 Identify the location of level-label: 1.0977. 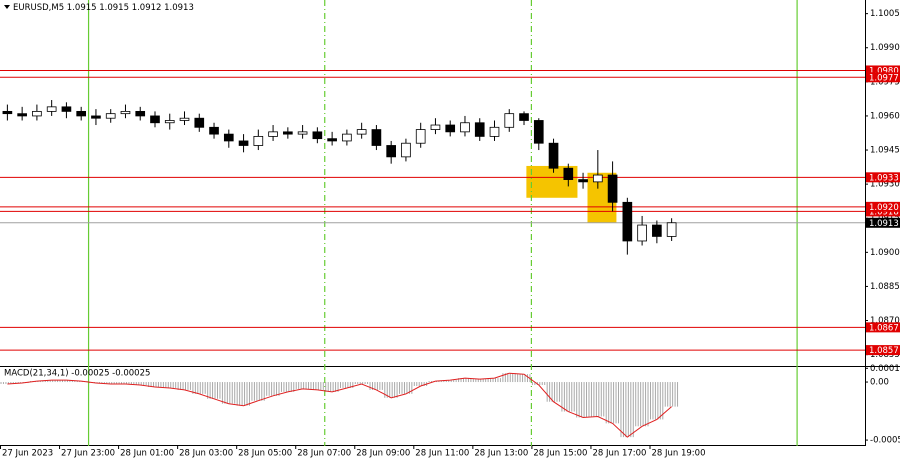
(884, 78).